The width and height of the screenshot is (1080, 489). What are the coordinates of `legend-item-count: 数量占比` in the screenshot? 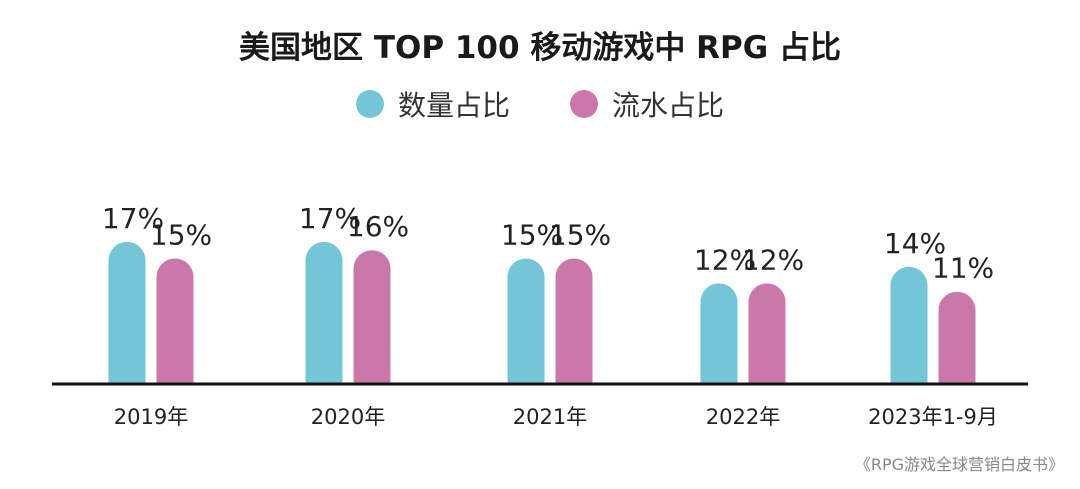 It's located at (432, 104).